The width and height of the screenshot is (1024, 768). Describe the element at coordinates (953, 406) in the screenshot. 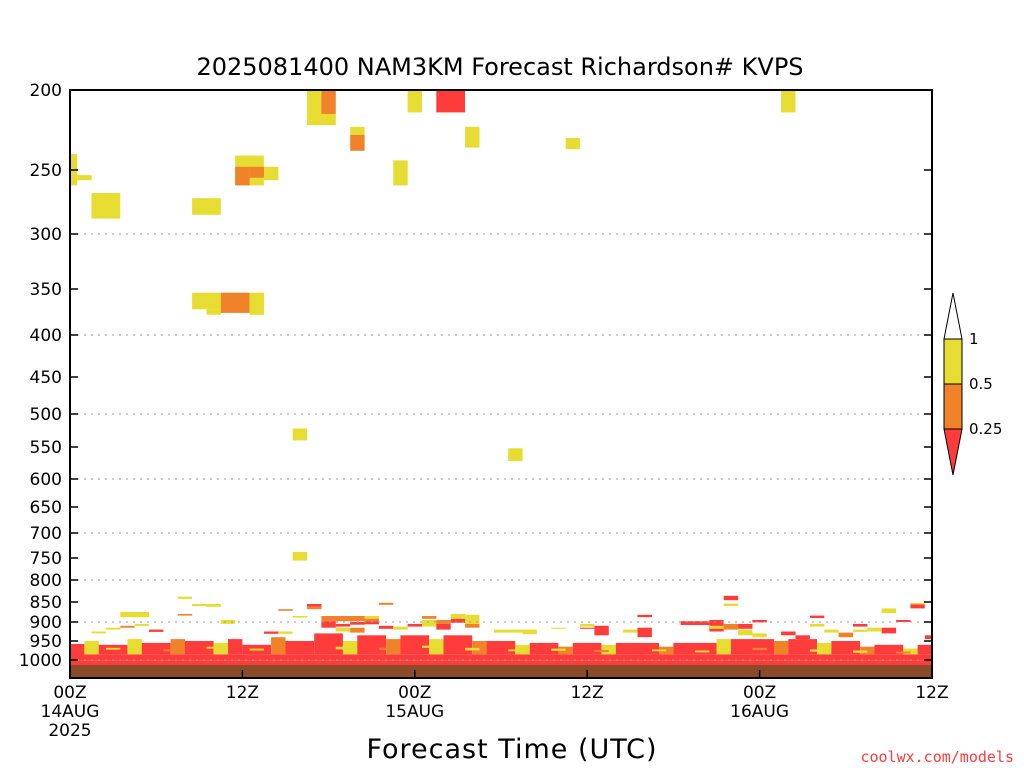

I see `colorbar-bin` at that location.